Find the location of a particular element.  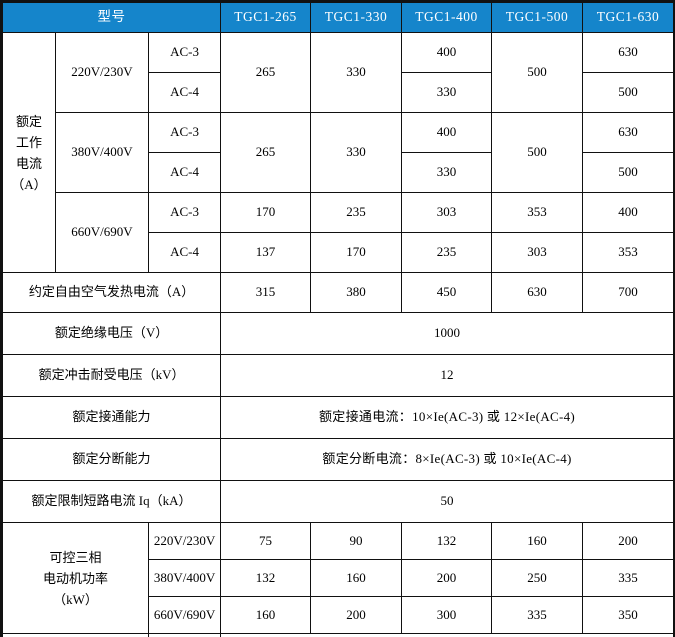

header-cell-tgc1-500: TGC1-500 is located at coordinates (537, 17).